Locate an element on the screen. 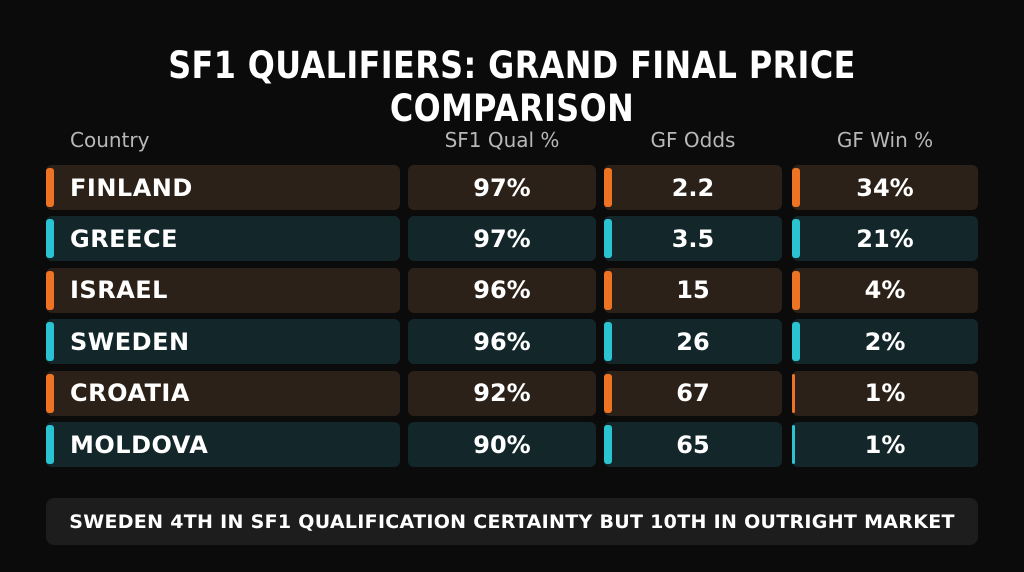 The height and width of the screenshot is (572, 1024). table-row: GREECE 97% 3.5 21% is located at coordinates (512, 239).